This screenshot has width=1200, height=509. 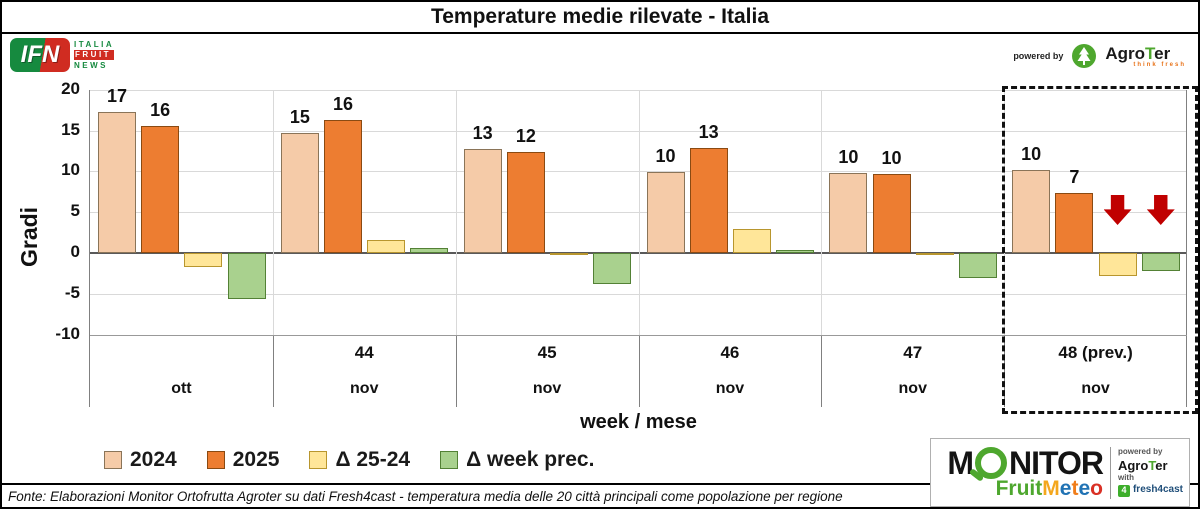 What do you see at coordinates (934, 254) in the screenshot?
I see `bar-Δ-25-24-g4` at bounding box center [934, 254].